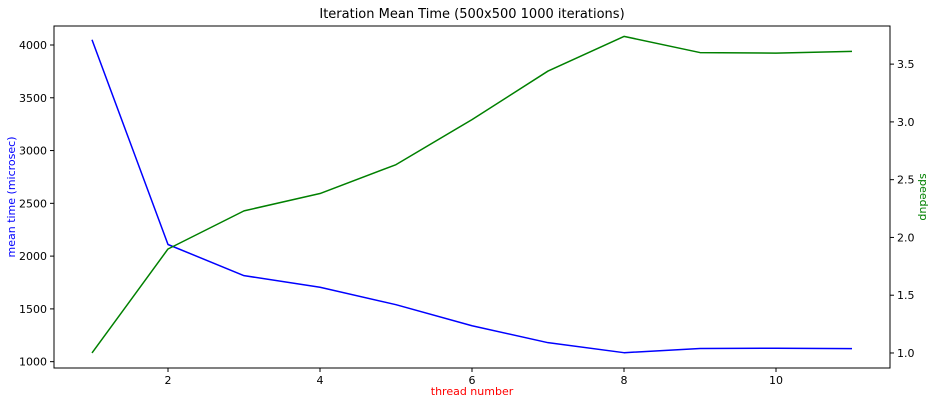 The width and height of the screenshot is (934, 404). What do you see at coordinates (902, 209) in the screenshot?
I see `y-axis-right-ticks: 1.0 1.5 2.0 2.5 3.0 3.5` at bounding box center [902, 209].